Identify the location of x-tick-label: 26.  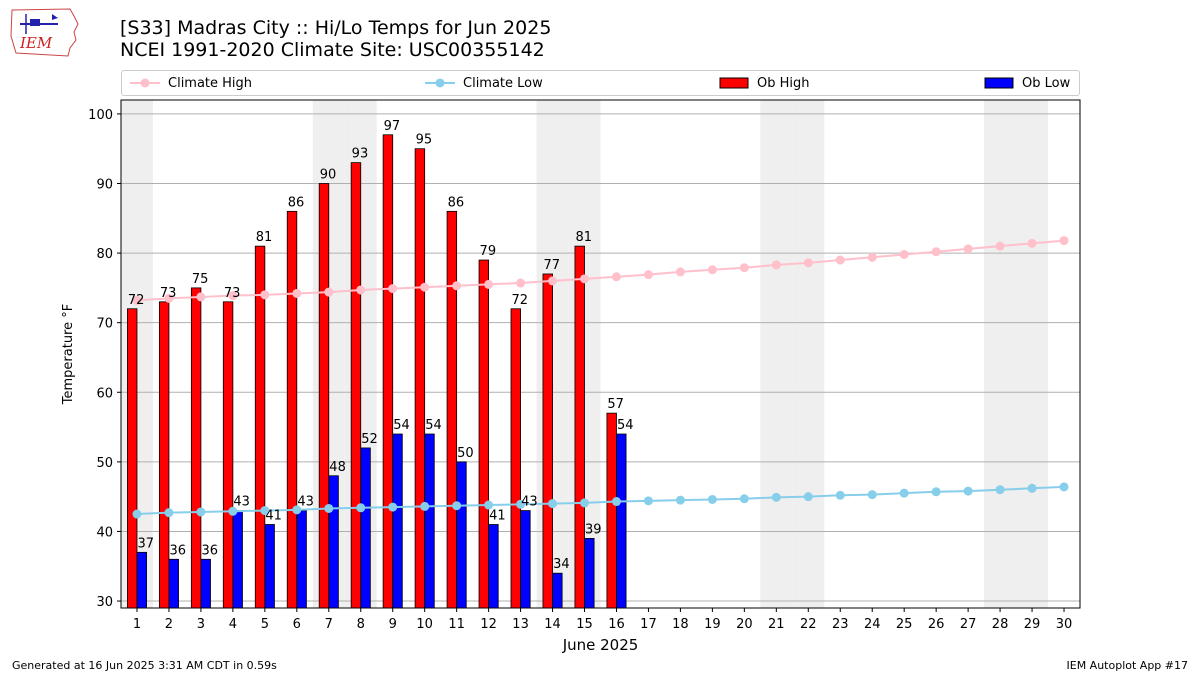
(936, 624).